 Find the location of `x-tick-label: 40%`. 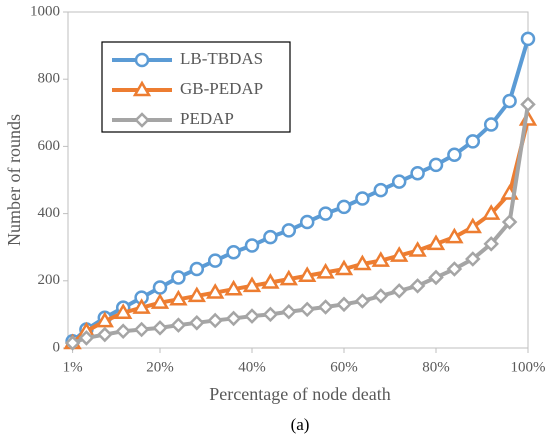

x-tick-label: 40% is located at coordinates (252, 367).